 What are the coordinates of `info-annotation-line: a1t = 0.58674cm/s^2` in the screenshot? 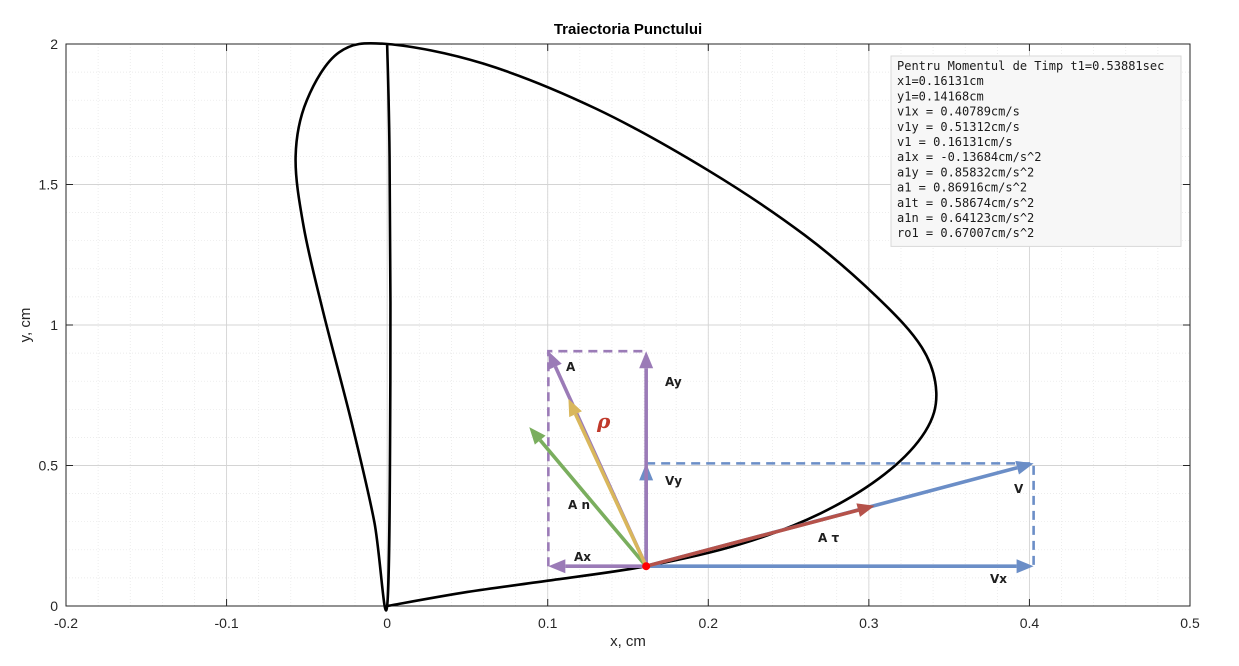 It's located at (965, 203).